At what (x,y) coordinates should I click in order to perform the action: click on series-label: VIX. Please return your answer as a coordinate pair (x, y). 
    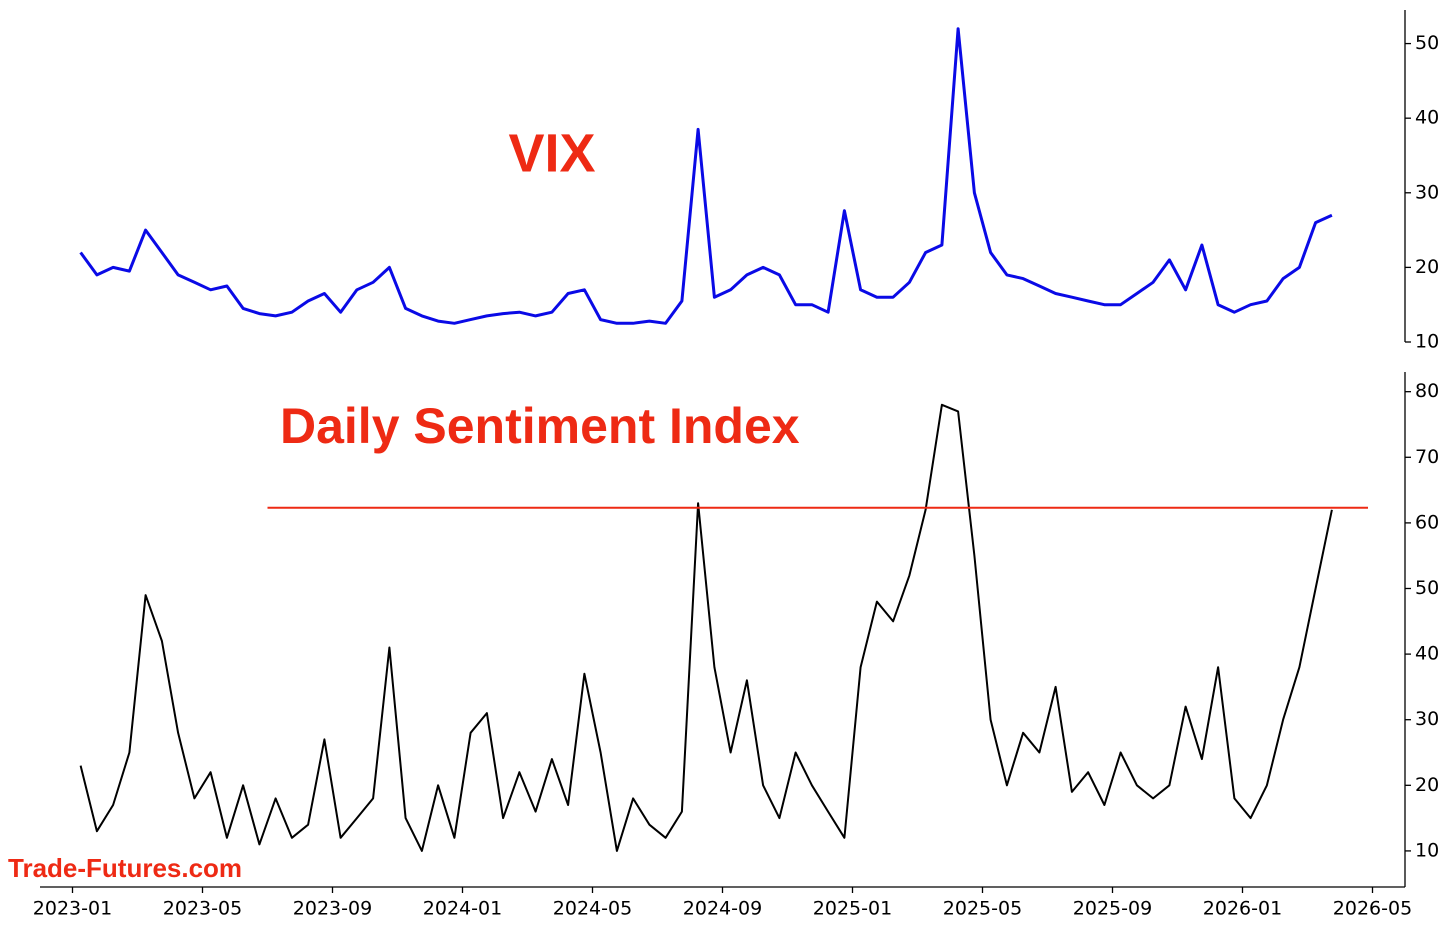
    Looking at the image, I should click on (551, 153).